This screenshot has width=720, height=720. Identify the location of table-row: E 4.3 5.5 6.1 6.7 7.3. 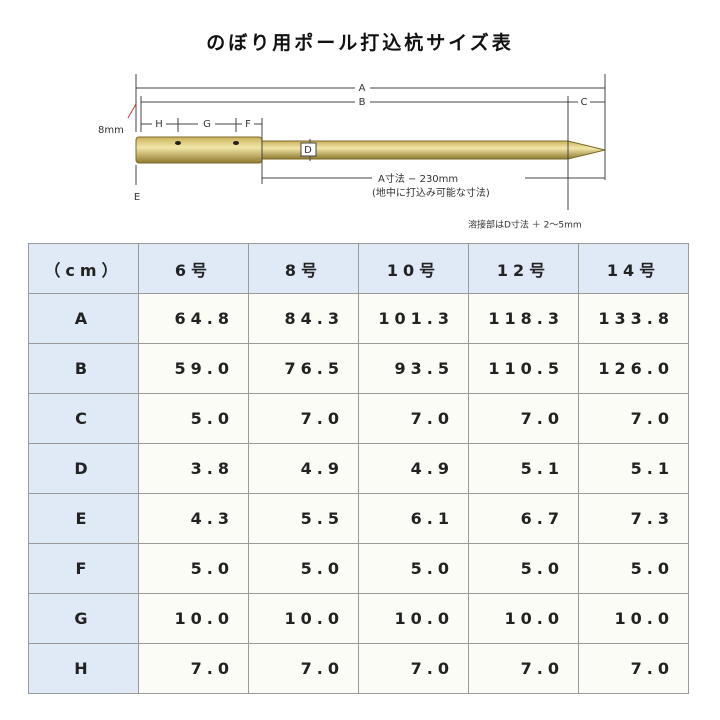
(358, 518).